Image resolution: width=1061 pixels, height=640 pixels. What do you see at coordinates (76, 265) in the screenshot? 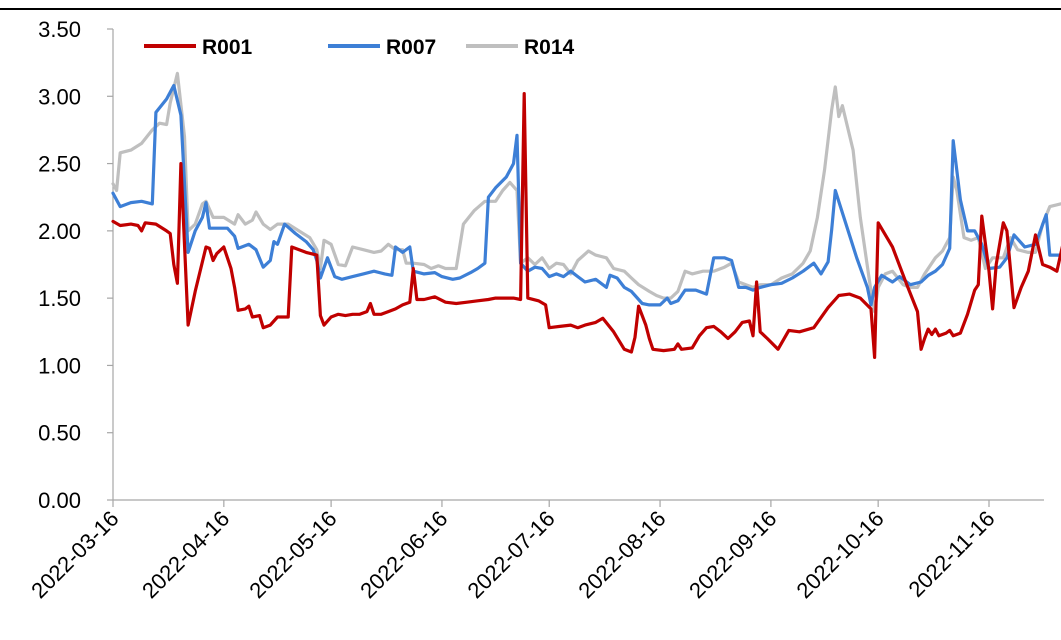
I see `y-axis: 0.00 0.50 1.00 1.50 2.00 2.50 3.00 3.50` at bounding box center [76, 265].